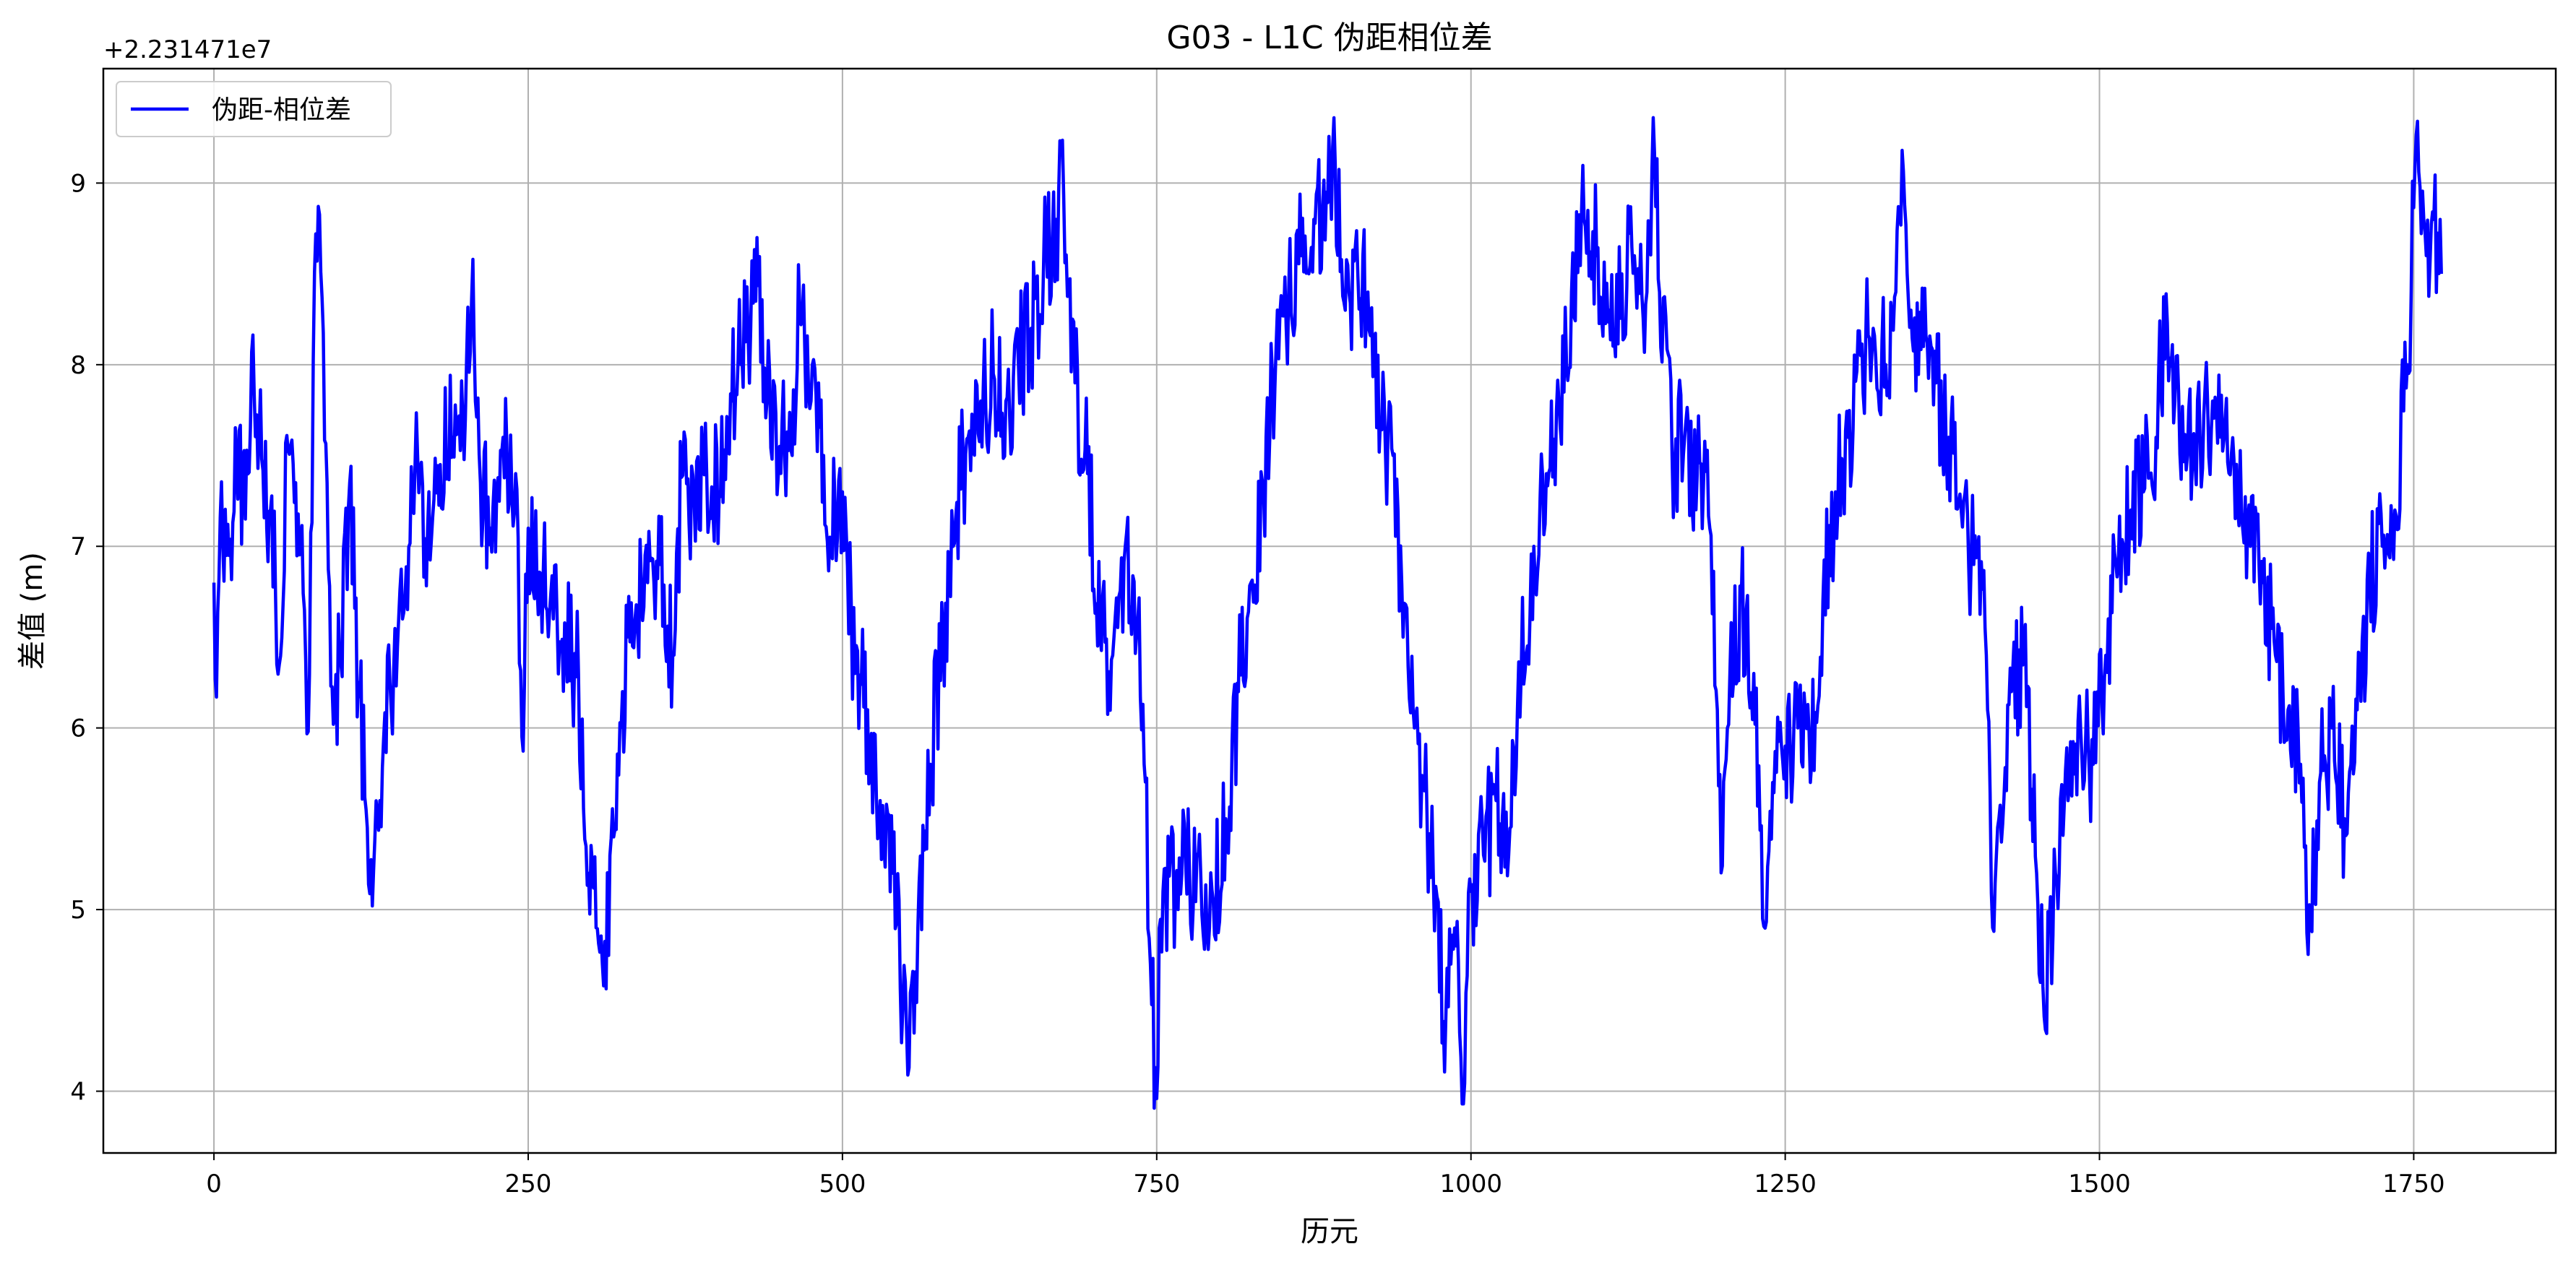 This screenshot has height=1270, width=2576. I want to click on x-tick-label: 750, so click(1156, 1184).